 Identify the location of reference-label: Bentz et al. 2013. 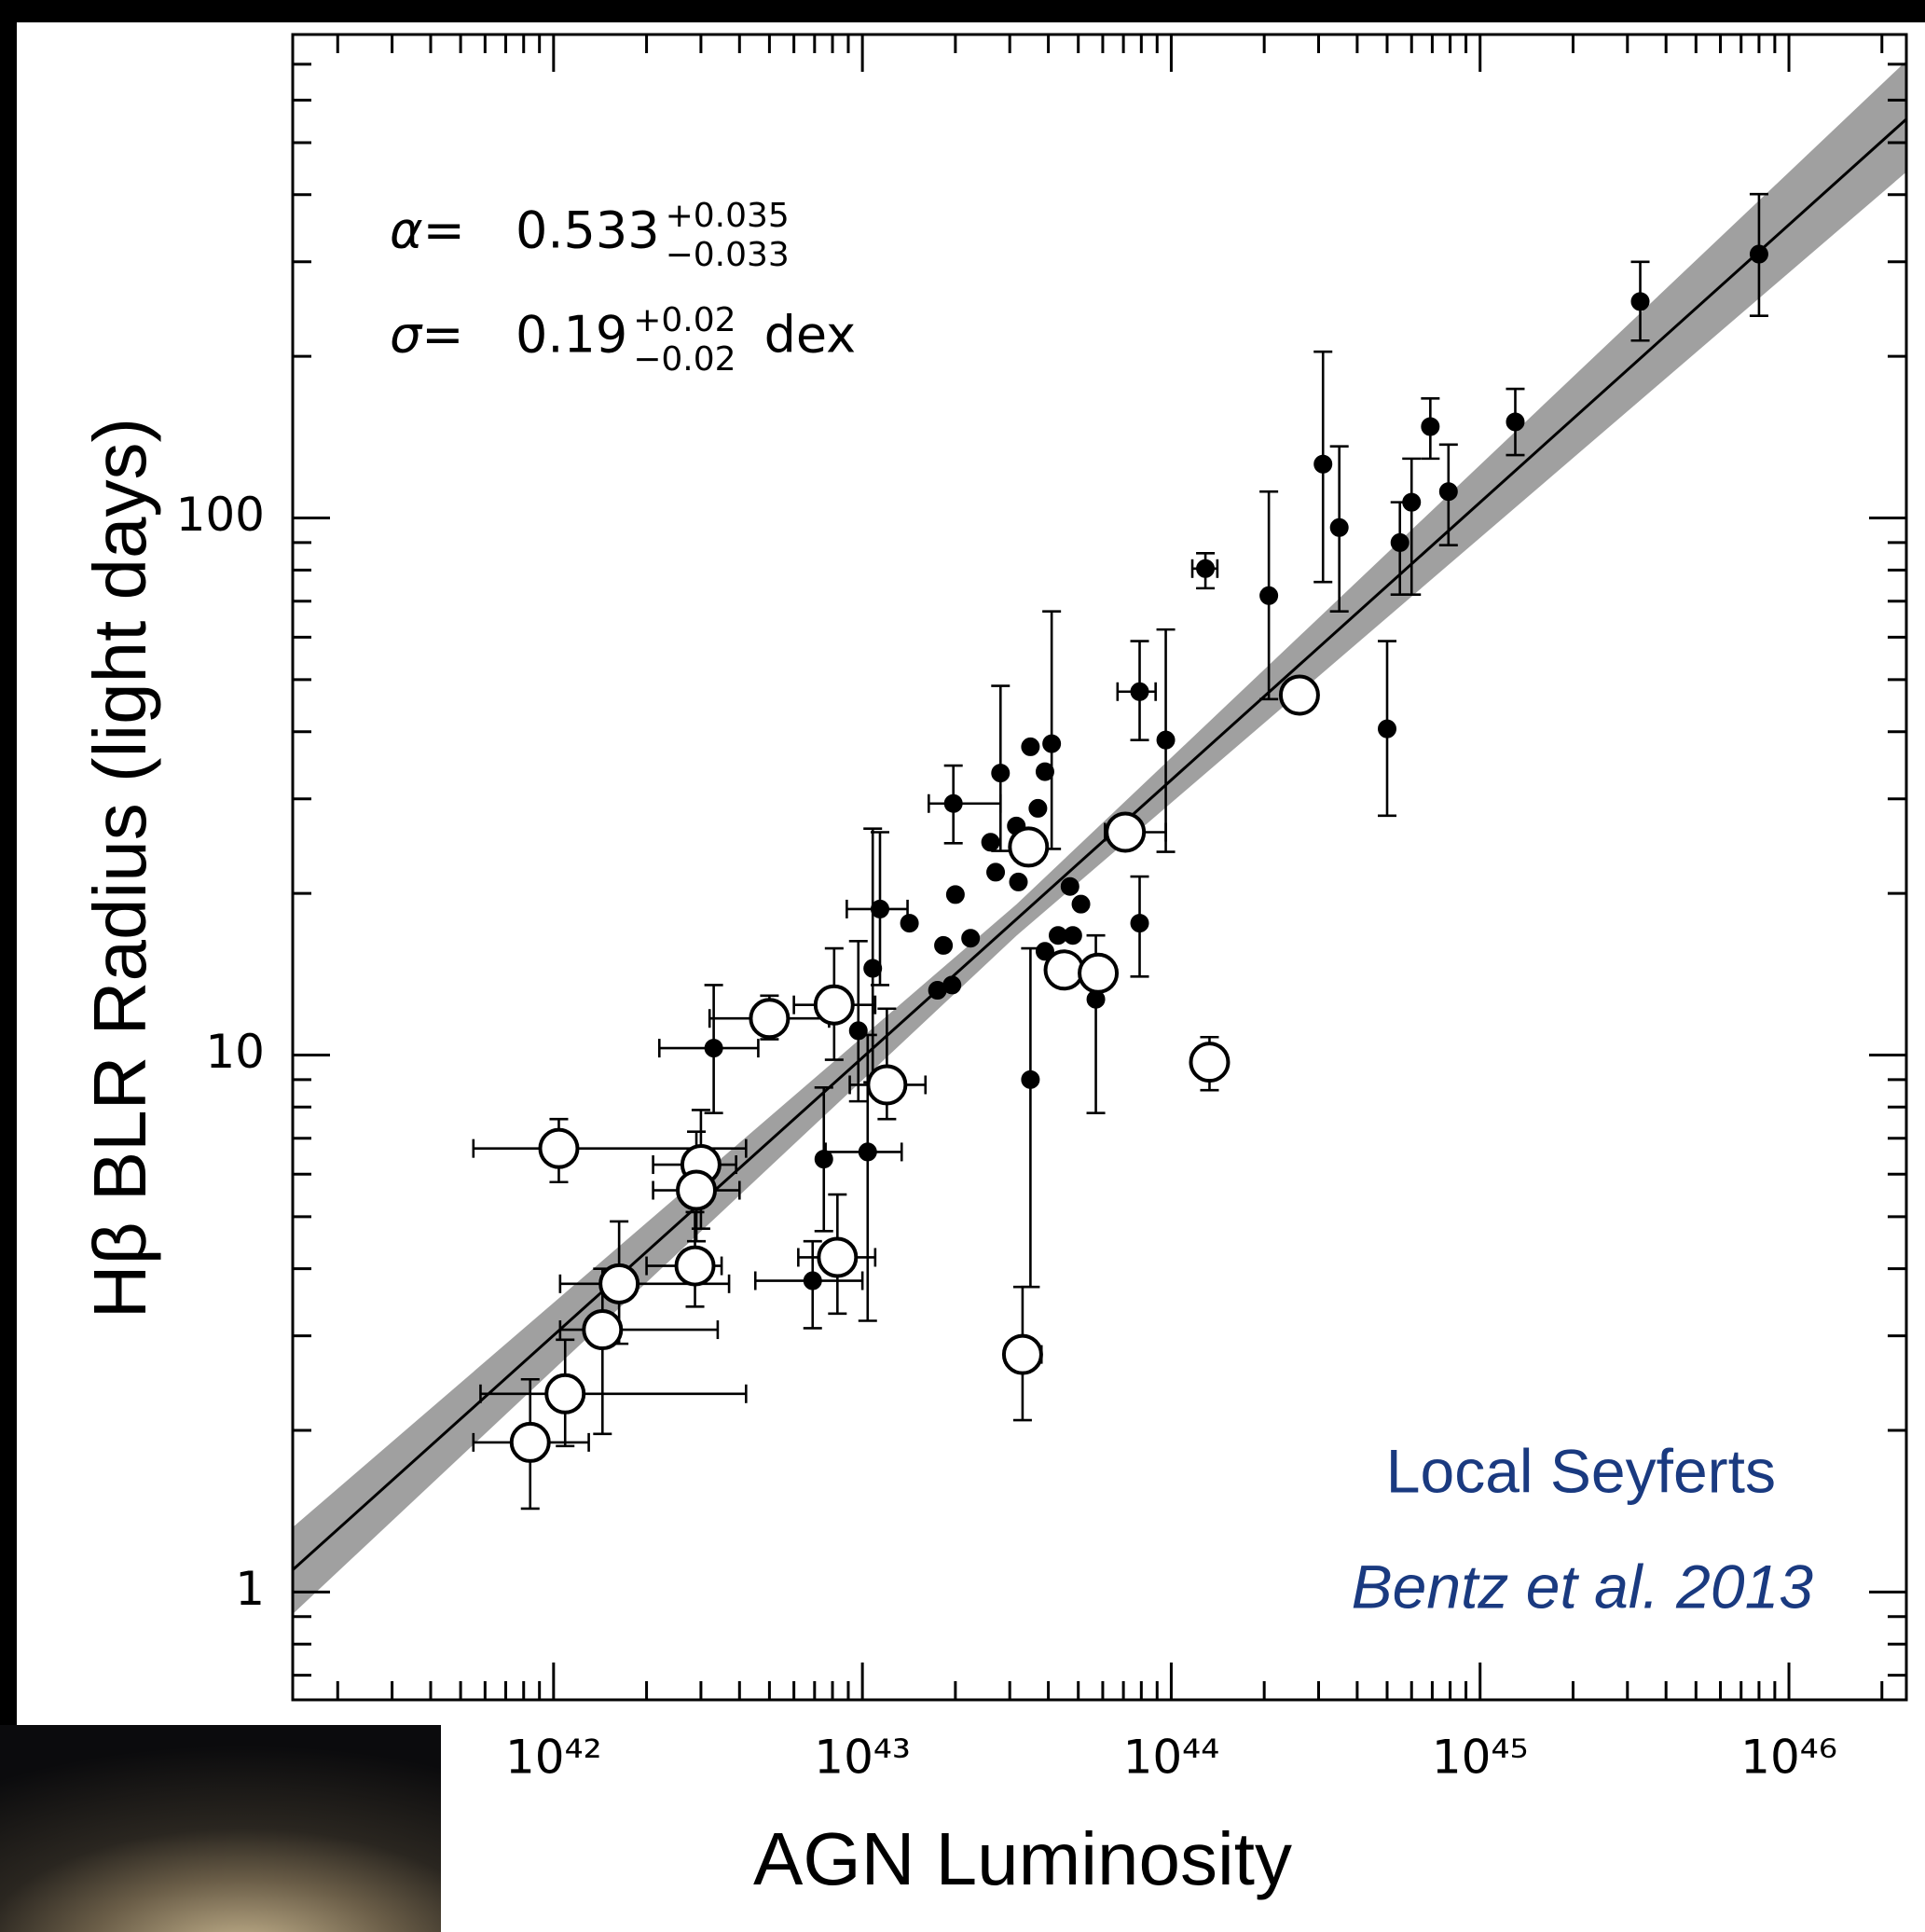
(1583, 1587).